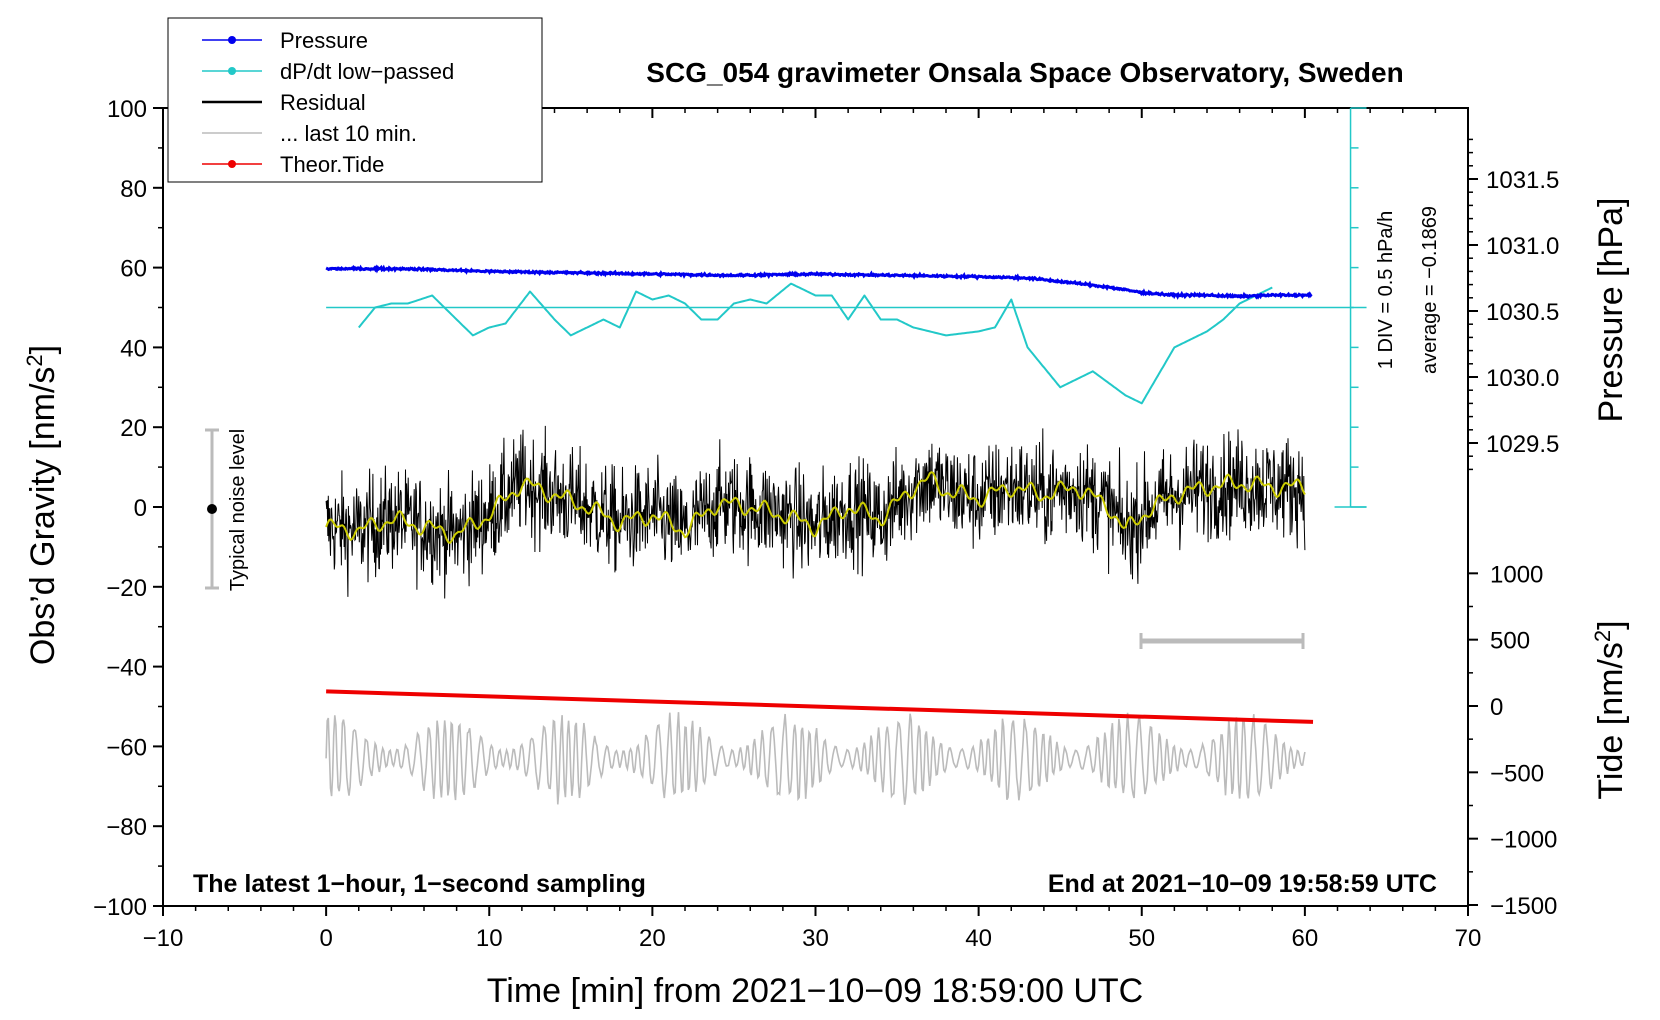 The width and height of the screenshot is (1660, 1020). Describe the element at coordinates (815, 991) in the screenshot. I see `x-axis-label: Time [min] from 2021−10−09 18:59:00 UTC` at that location.